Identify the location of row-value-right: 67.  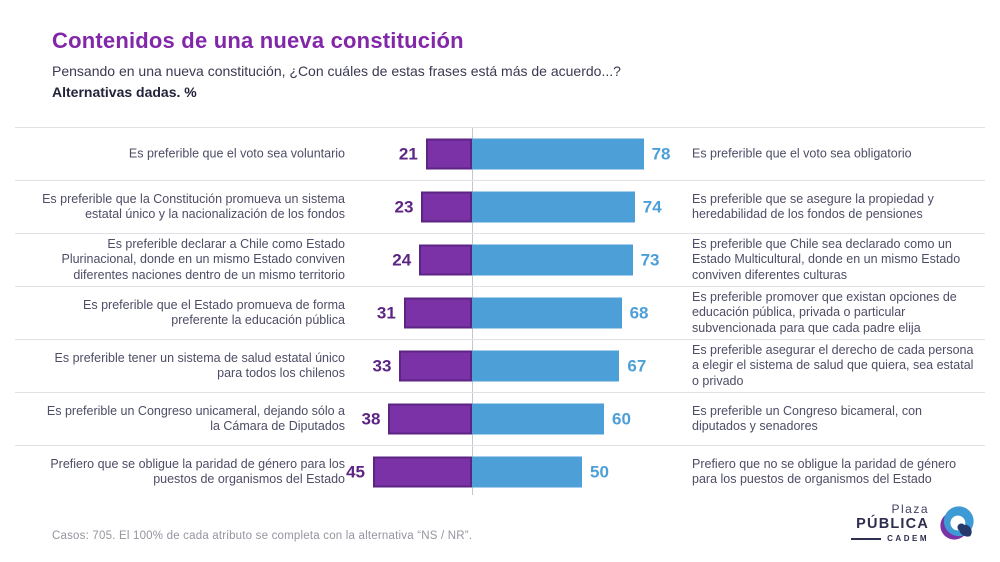
(637, 365).